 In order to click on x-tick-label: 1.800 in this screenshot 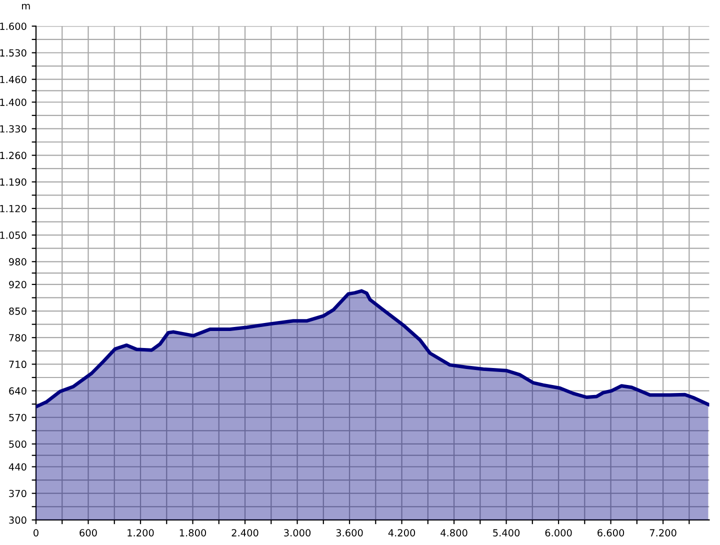, I will do `click(193, 532)`.